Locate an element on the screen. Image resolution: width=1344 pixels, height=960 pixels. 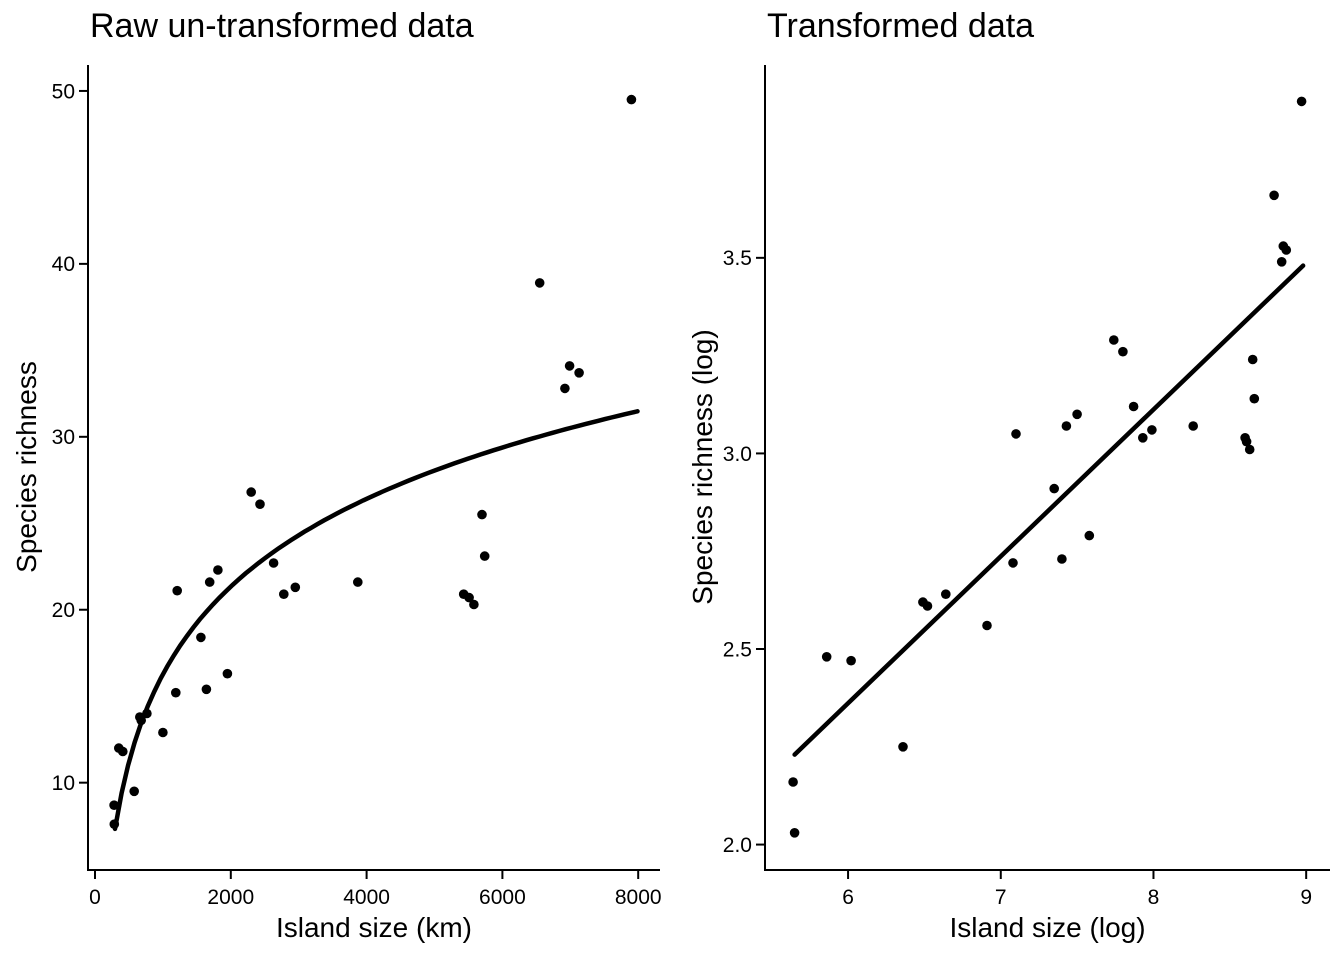
x-tick-label: 0 is located at coordinates (95, 897).